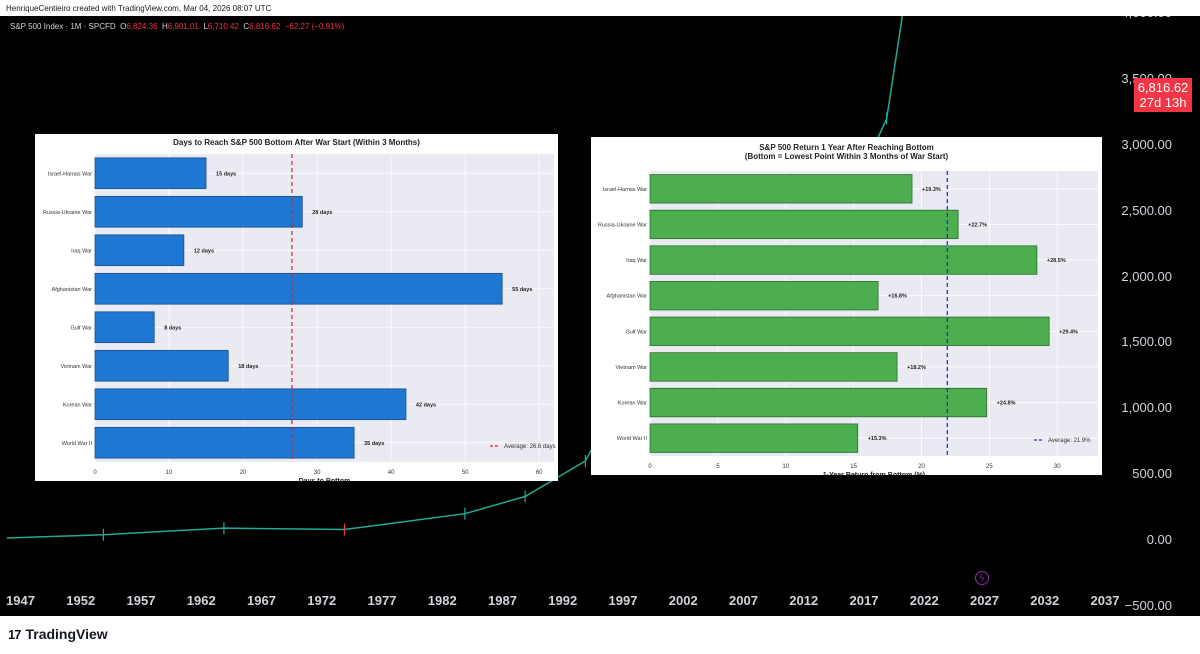  Describe the element at coordinates (627, 297) in the screenshot. I see `category-label: Afghanistan War` at that location.